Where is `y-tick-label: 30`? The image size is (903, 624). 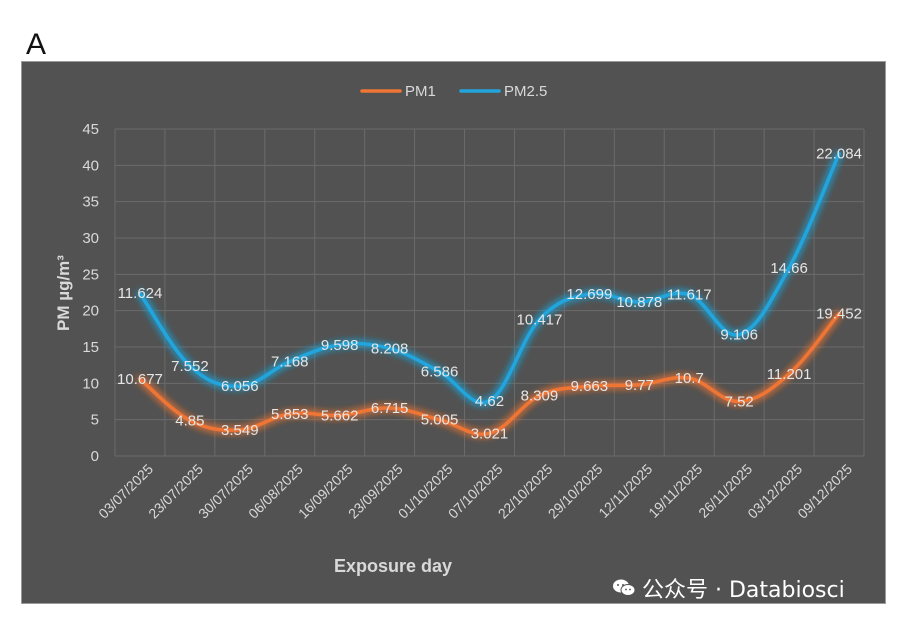
y-tick-label: 30 is located at coordinates (90, 238).